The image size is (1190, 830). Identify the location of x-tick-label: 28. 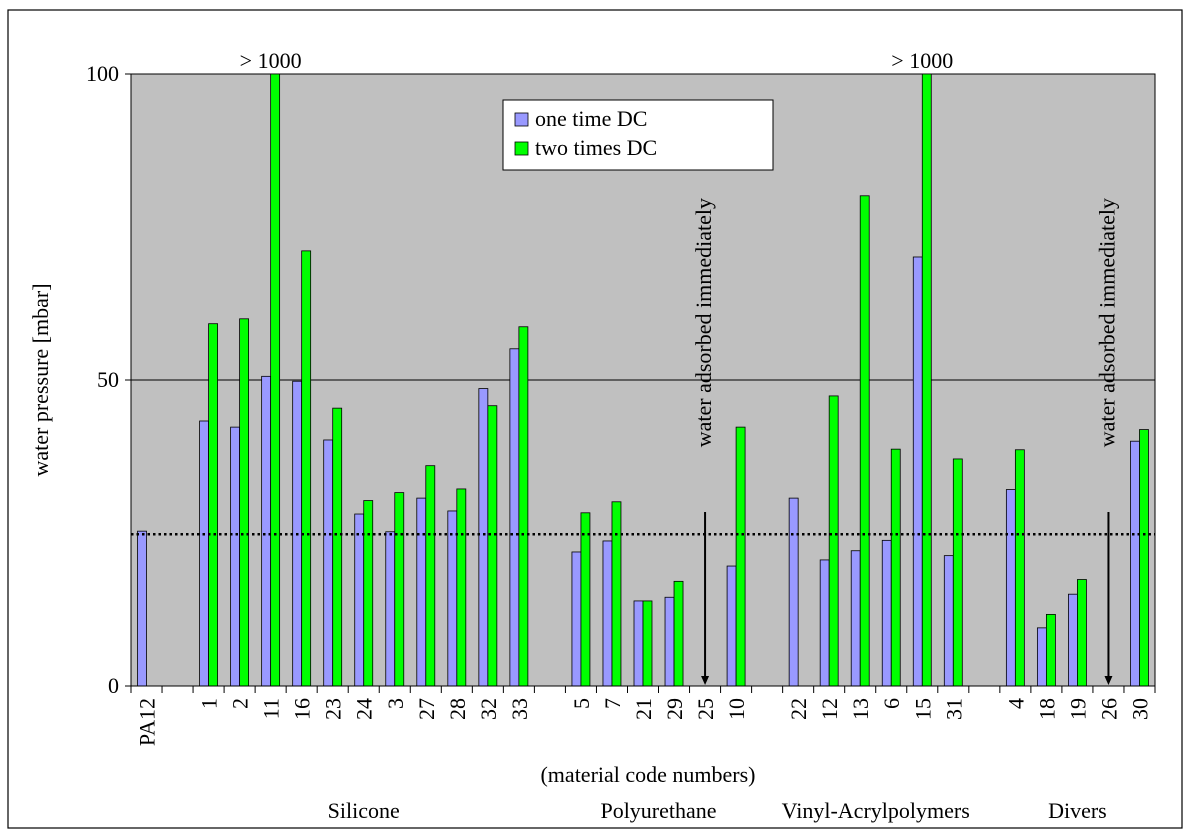
(457, 709).